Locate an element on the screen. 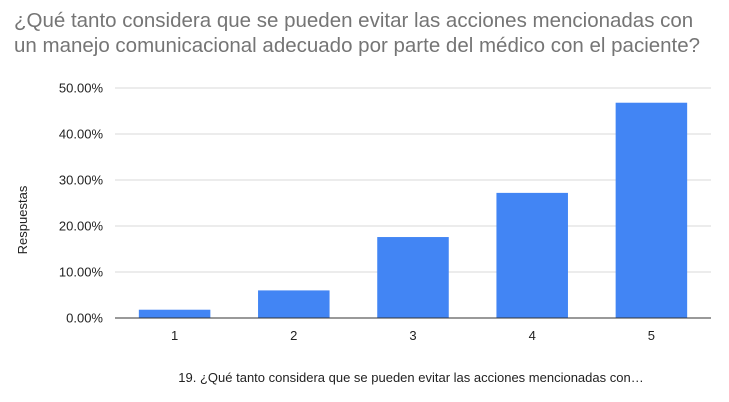  y-tick-label: 0.00% is located at coordinates (84, 318).